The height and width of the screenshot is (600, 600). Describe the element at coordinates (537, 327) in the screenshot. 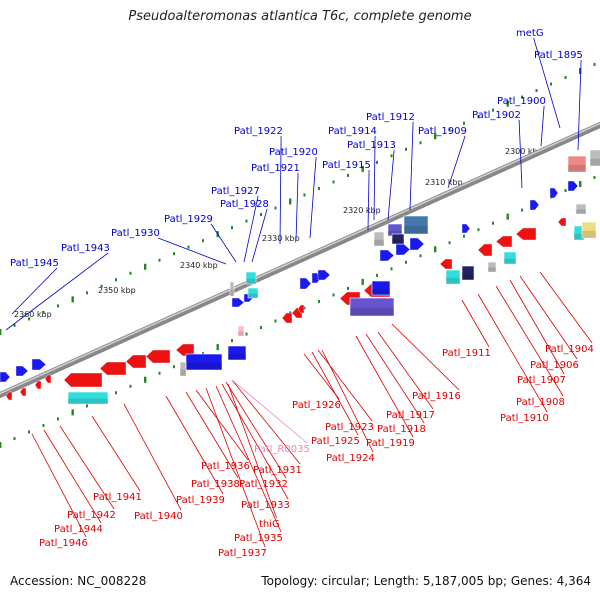

I see `leader-patl-1907` at that location.